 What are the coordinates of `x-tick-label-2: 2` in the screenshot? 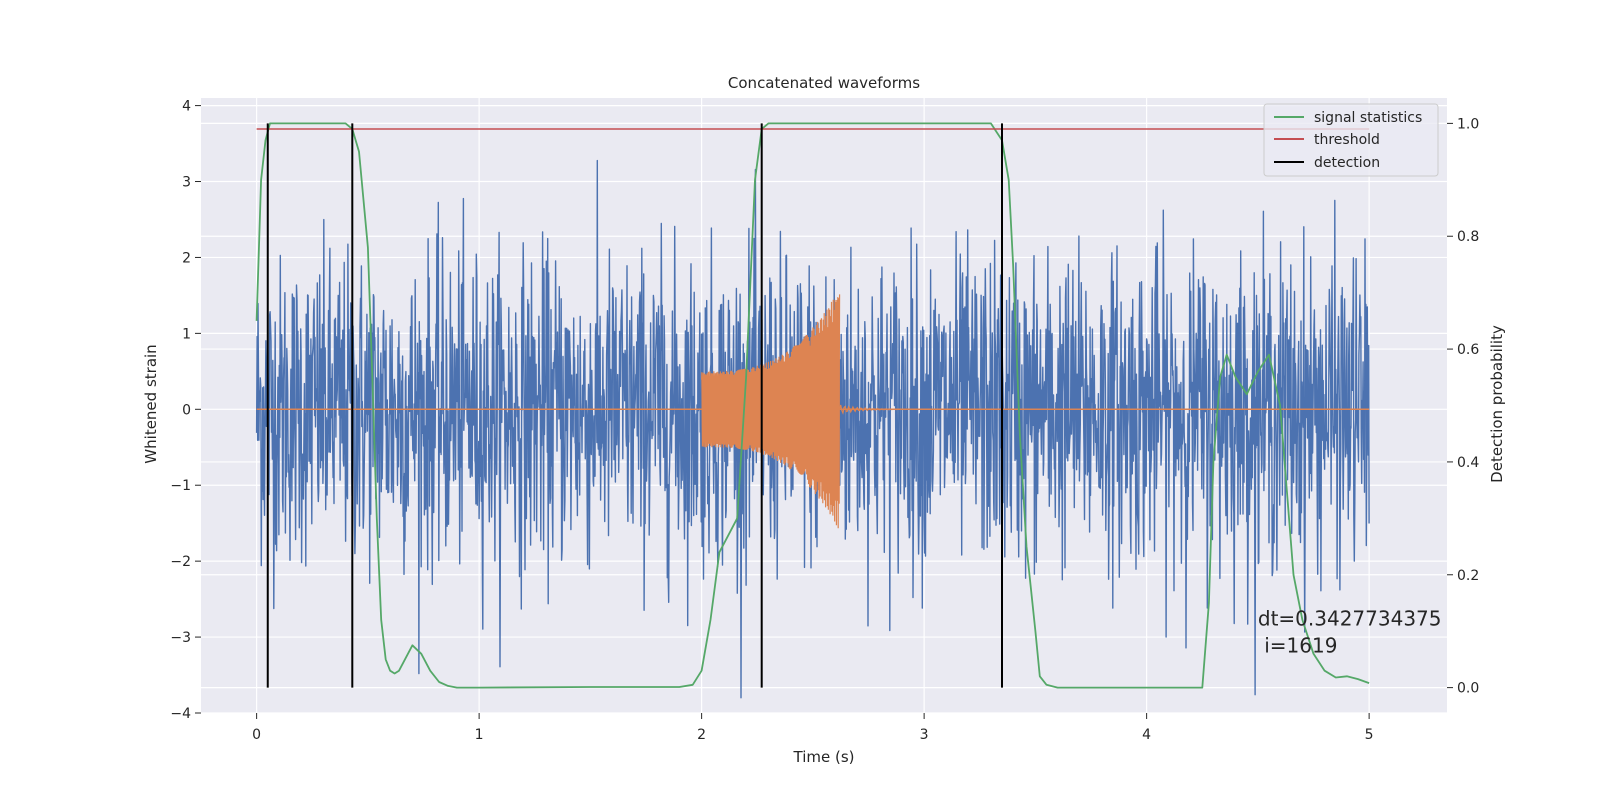 It's located at (701, 735).